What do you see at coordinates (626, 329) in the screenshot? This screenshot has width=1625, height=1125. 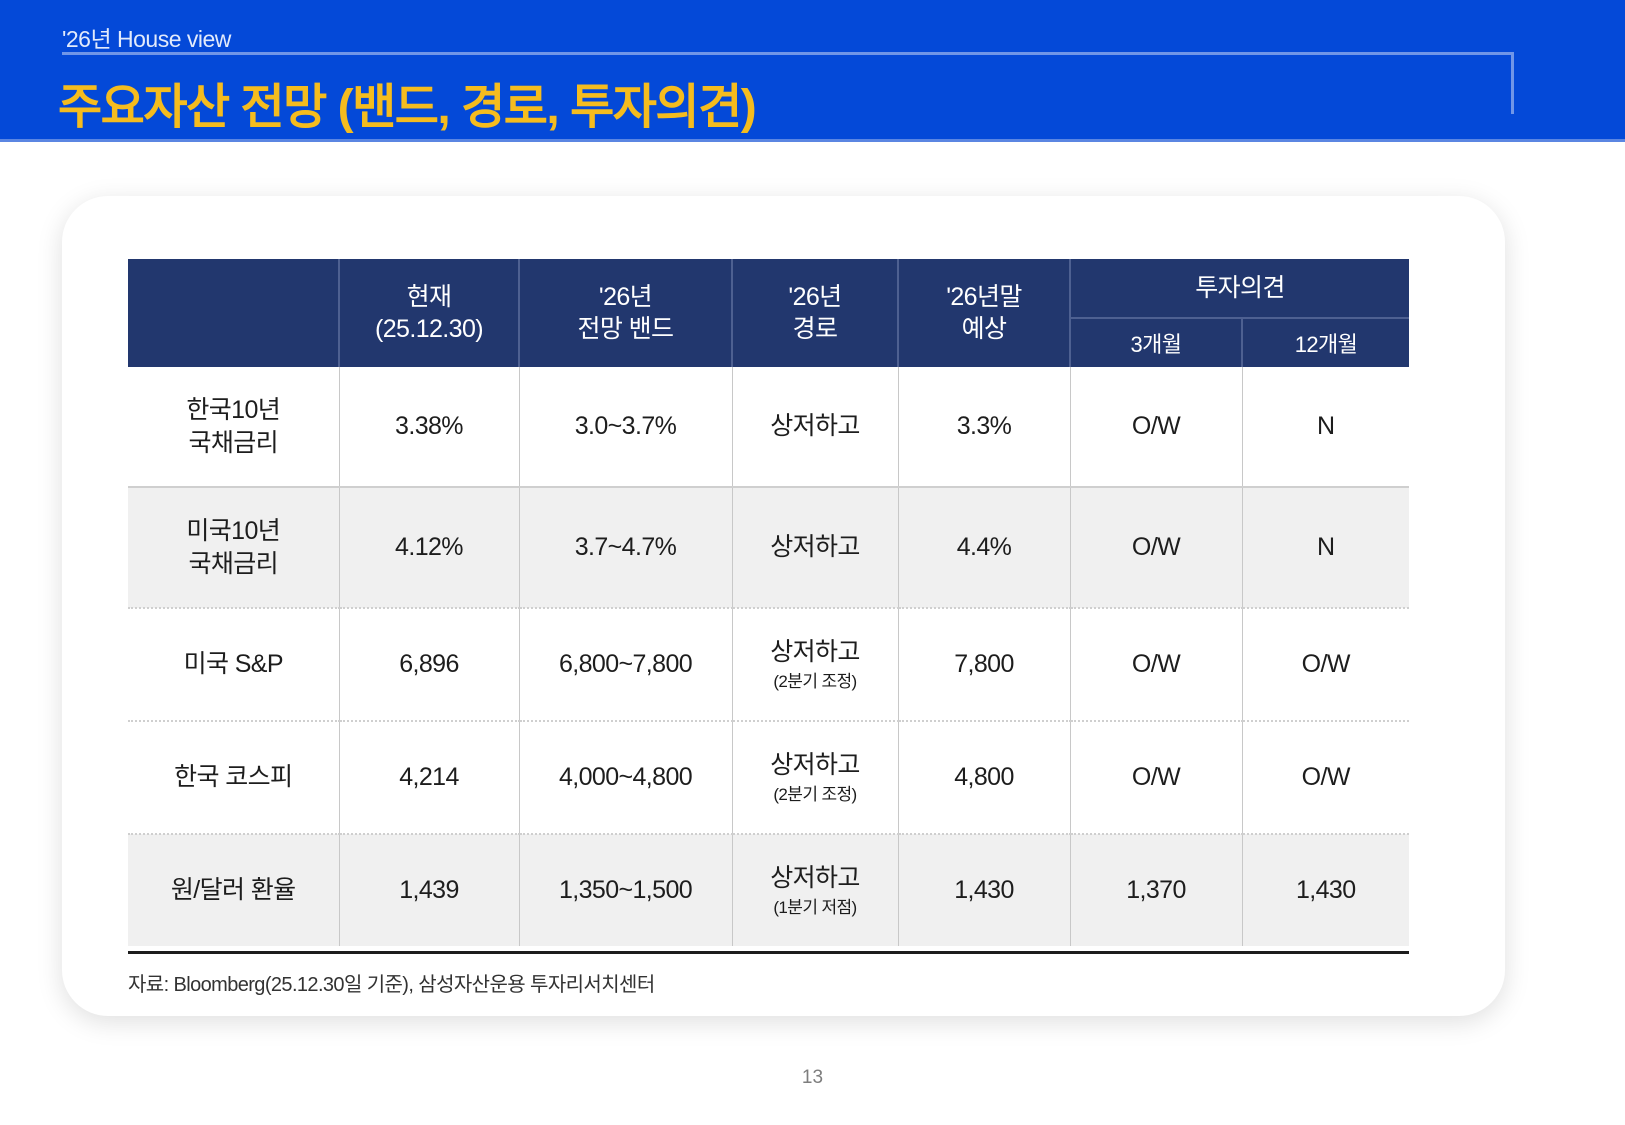 I see `header-band-line2: 전망 밴드` at bounding box center [626, 329].